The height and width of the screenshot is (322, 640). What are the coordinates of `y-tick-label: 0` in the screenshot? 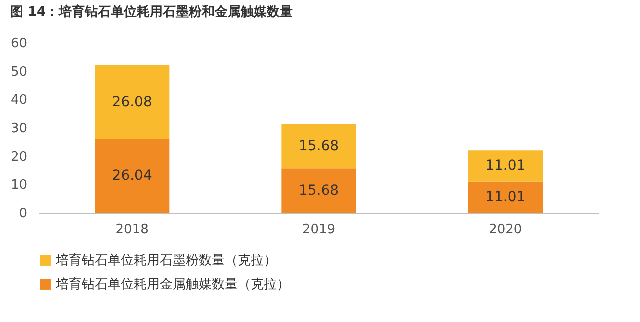 It's located at (23, 214).